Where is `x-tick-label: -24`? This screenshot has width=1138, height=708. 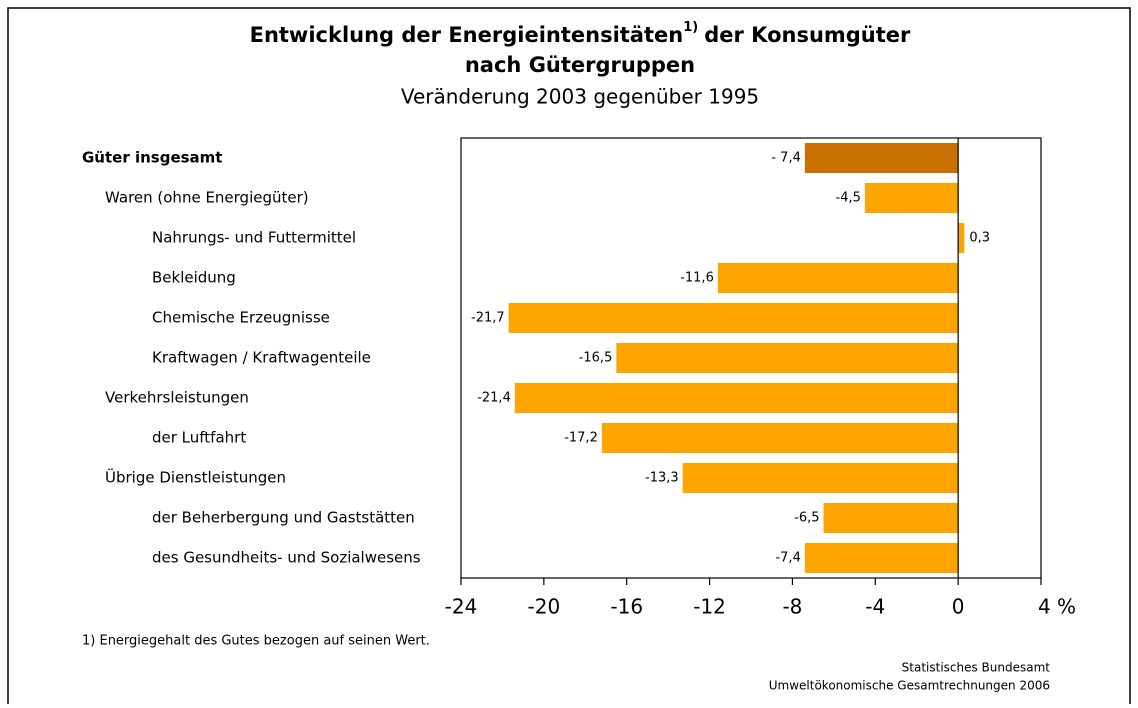 x-tick-label: -24 is located at coordinates (461, 607).